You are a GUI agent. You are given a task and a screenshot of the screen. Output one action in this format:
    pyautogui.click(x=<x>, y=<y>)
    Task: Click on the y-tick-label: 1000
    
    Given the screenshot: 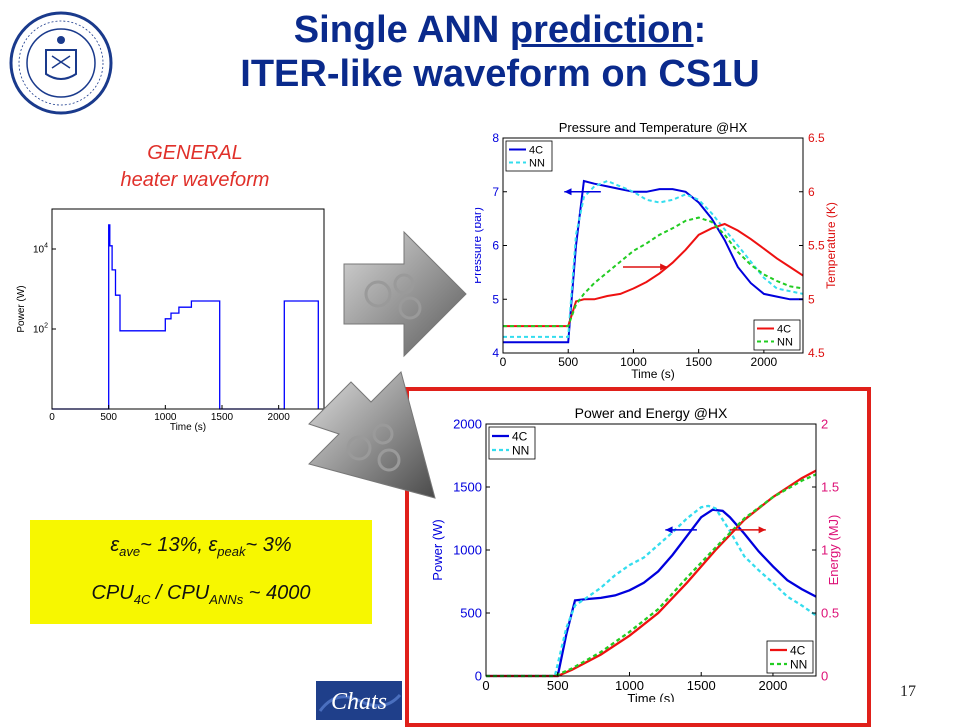 What is the action you would take?
    pyautogui.click(x=467, y=549)
    